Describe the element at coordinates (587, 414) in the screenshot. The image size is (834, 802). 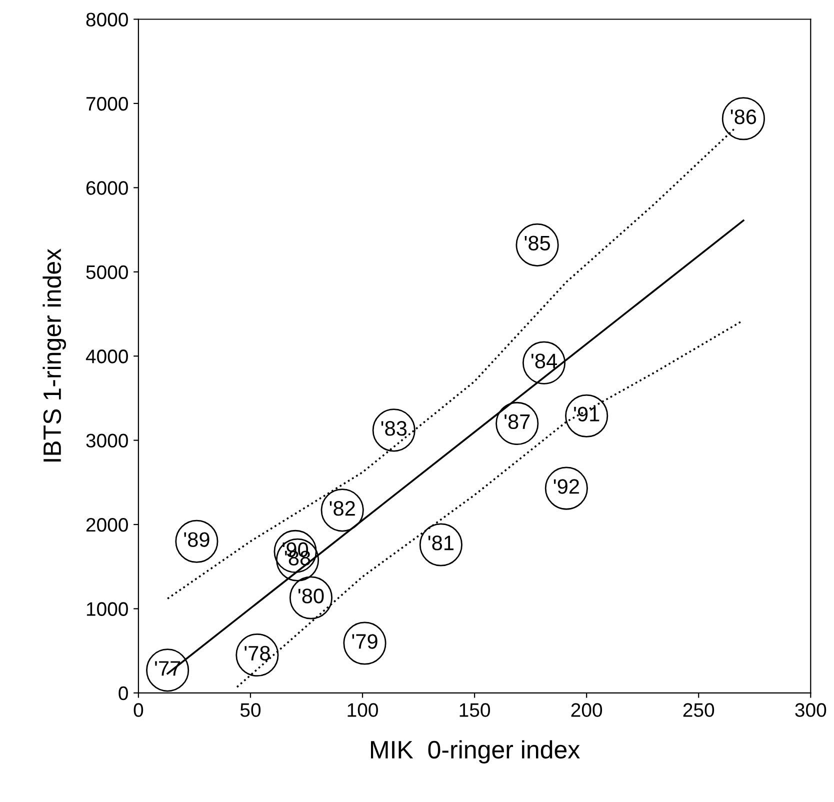
I see `annotation: '91` at that location.